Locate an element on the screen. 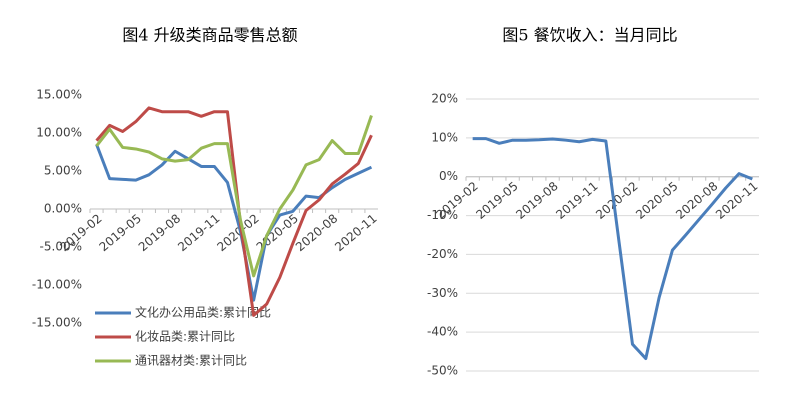 The width and height of the screenshot is (793, 417). y-tick-label: -5.00% is located at coordinates (61, 247).